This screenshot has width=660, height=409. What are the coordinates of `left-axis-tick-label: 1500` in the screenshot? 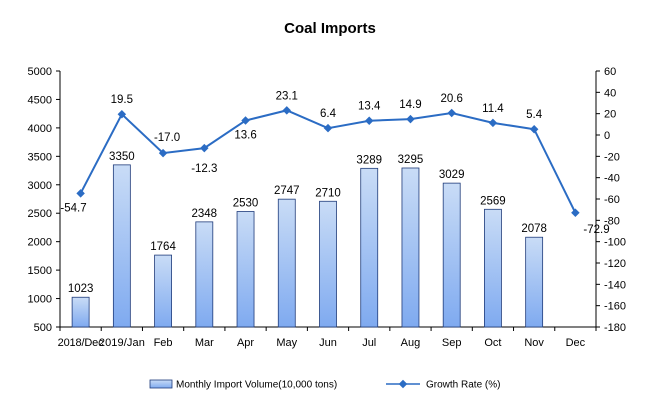 It's located at (40, 271).